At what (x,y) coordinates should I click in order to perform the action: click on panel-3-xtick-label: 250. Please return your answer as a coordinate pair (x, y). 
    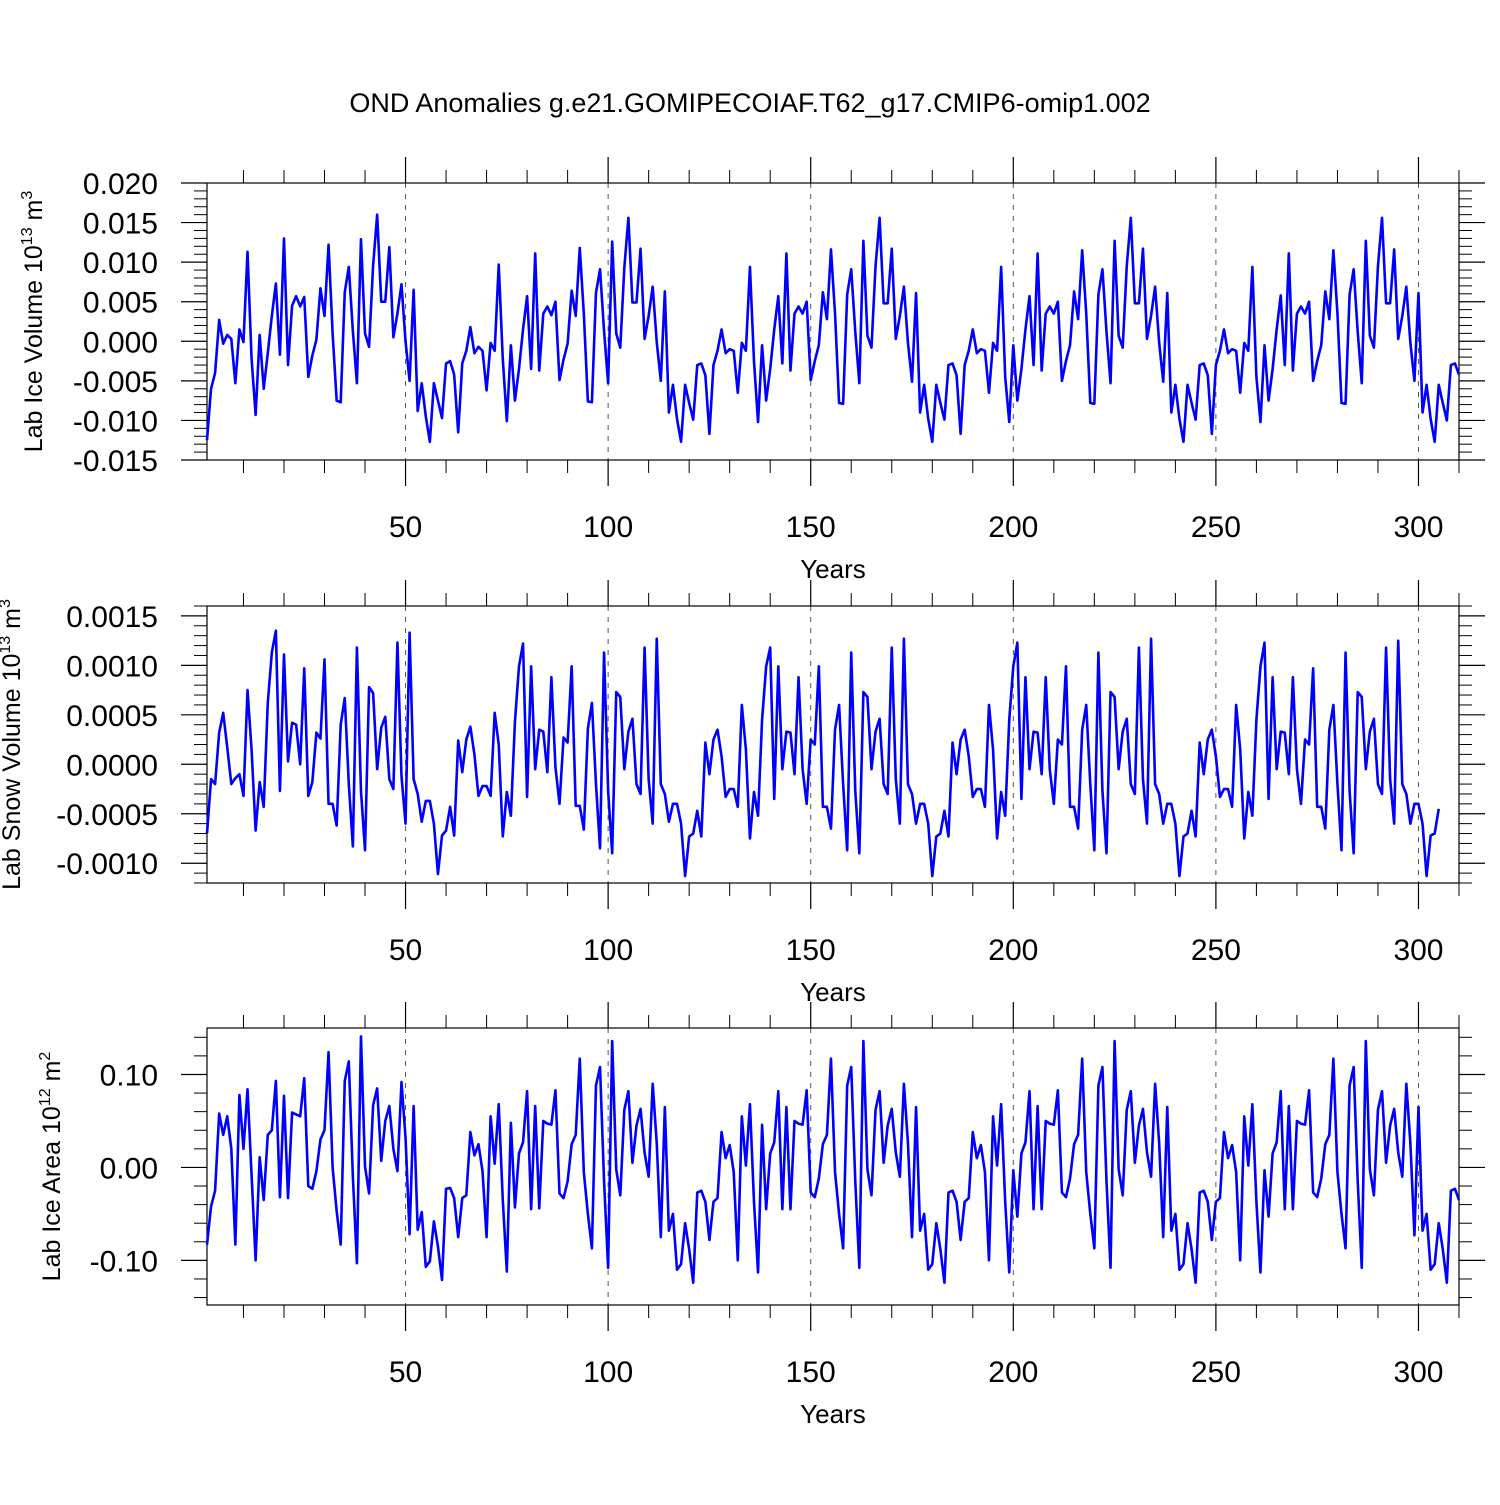
    Looking at the image, I should click on (1216, 1372).